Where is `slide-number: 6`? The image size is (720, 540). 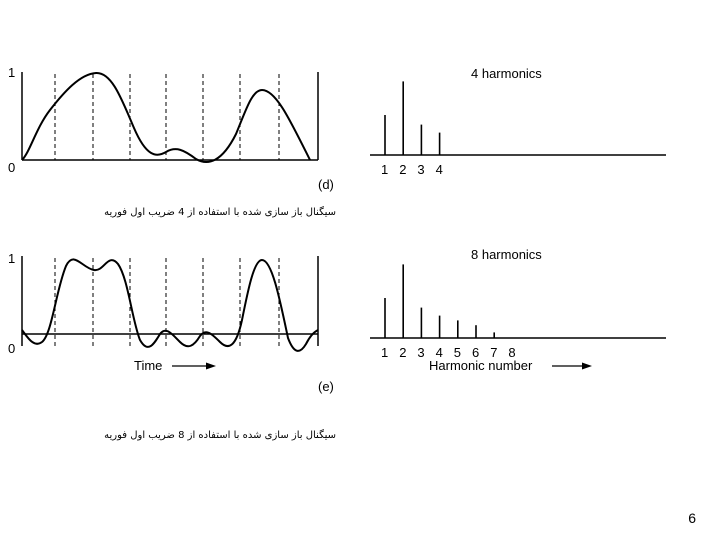
slide-number: 6 is located at coordinates (692, 518).